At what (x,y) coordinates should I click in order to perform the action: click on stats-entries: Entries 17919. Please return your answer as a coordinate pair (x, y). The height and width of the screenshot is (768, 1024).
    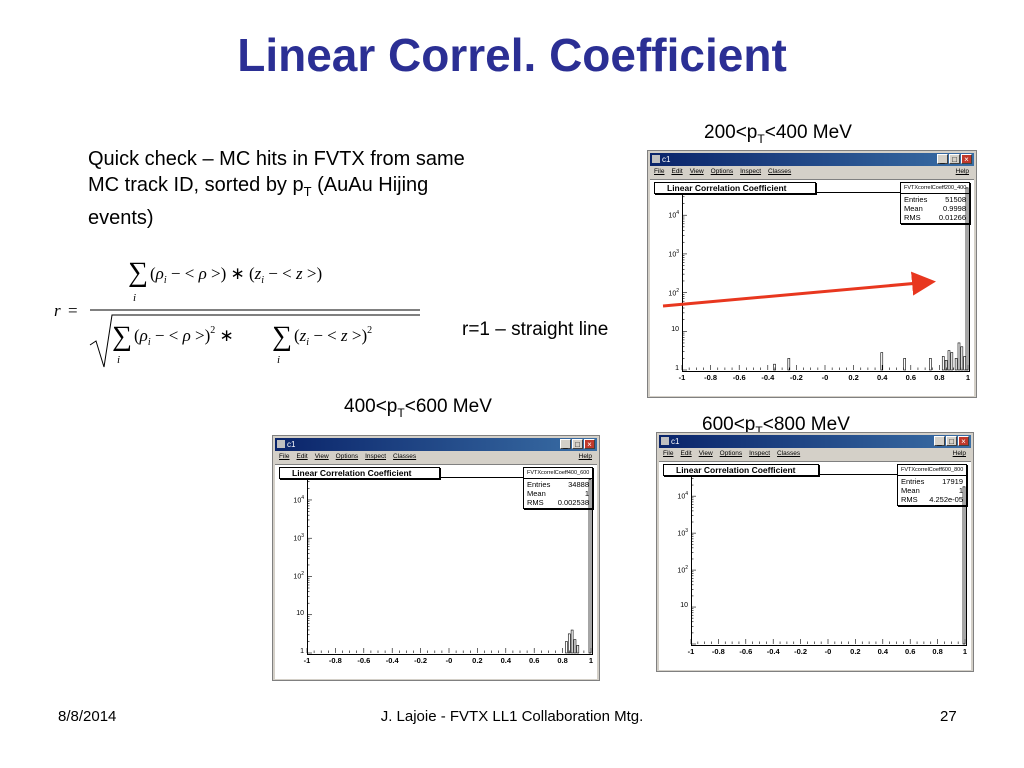
    Looking at the image, I should click on (932, 481).